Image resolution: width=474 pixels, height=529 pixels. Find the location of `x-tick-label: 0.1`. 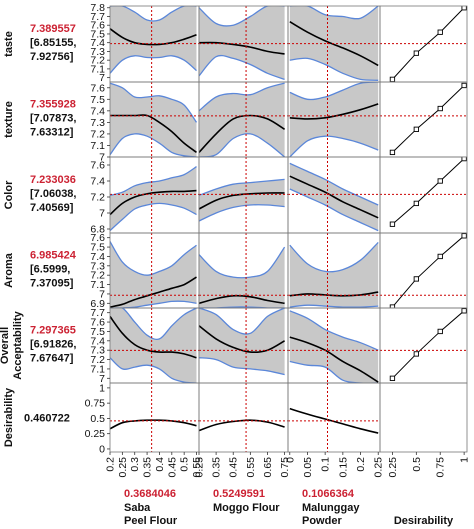

x-tick-label: 0.1 is located at coordinates (326, 464).